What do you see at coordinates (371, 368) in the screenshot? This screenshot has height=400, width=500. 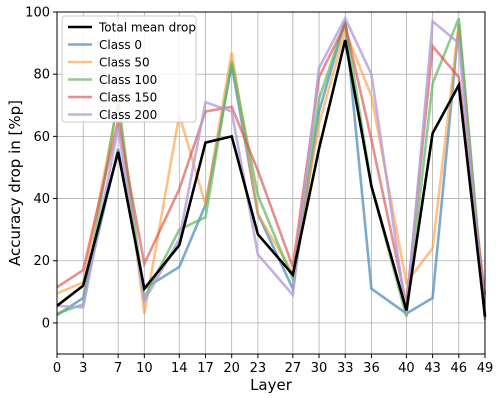 I see `x-tick-label: 36` at bounding box center [371, 368].